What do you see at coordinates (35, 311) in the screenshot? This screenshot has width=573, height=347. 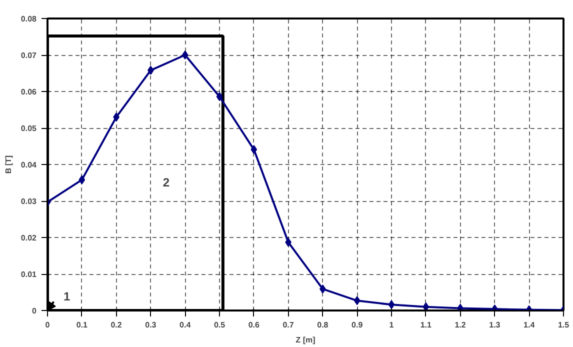 I see `y-tick-label: 0` at bounding box center [35, 311].